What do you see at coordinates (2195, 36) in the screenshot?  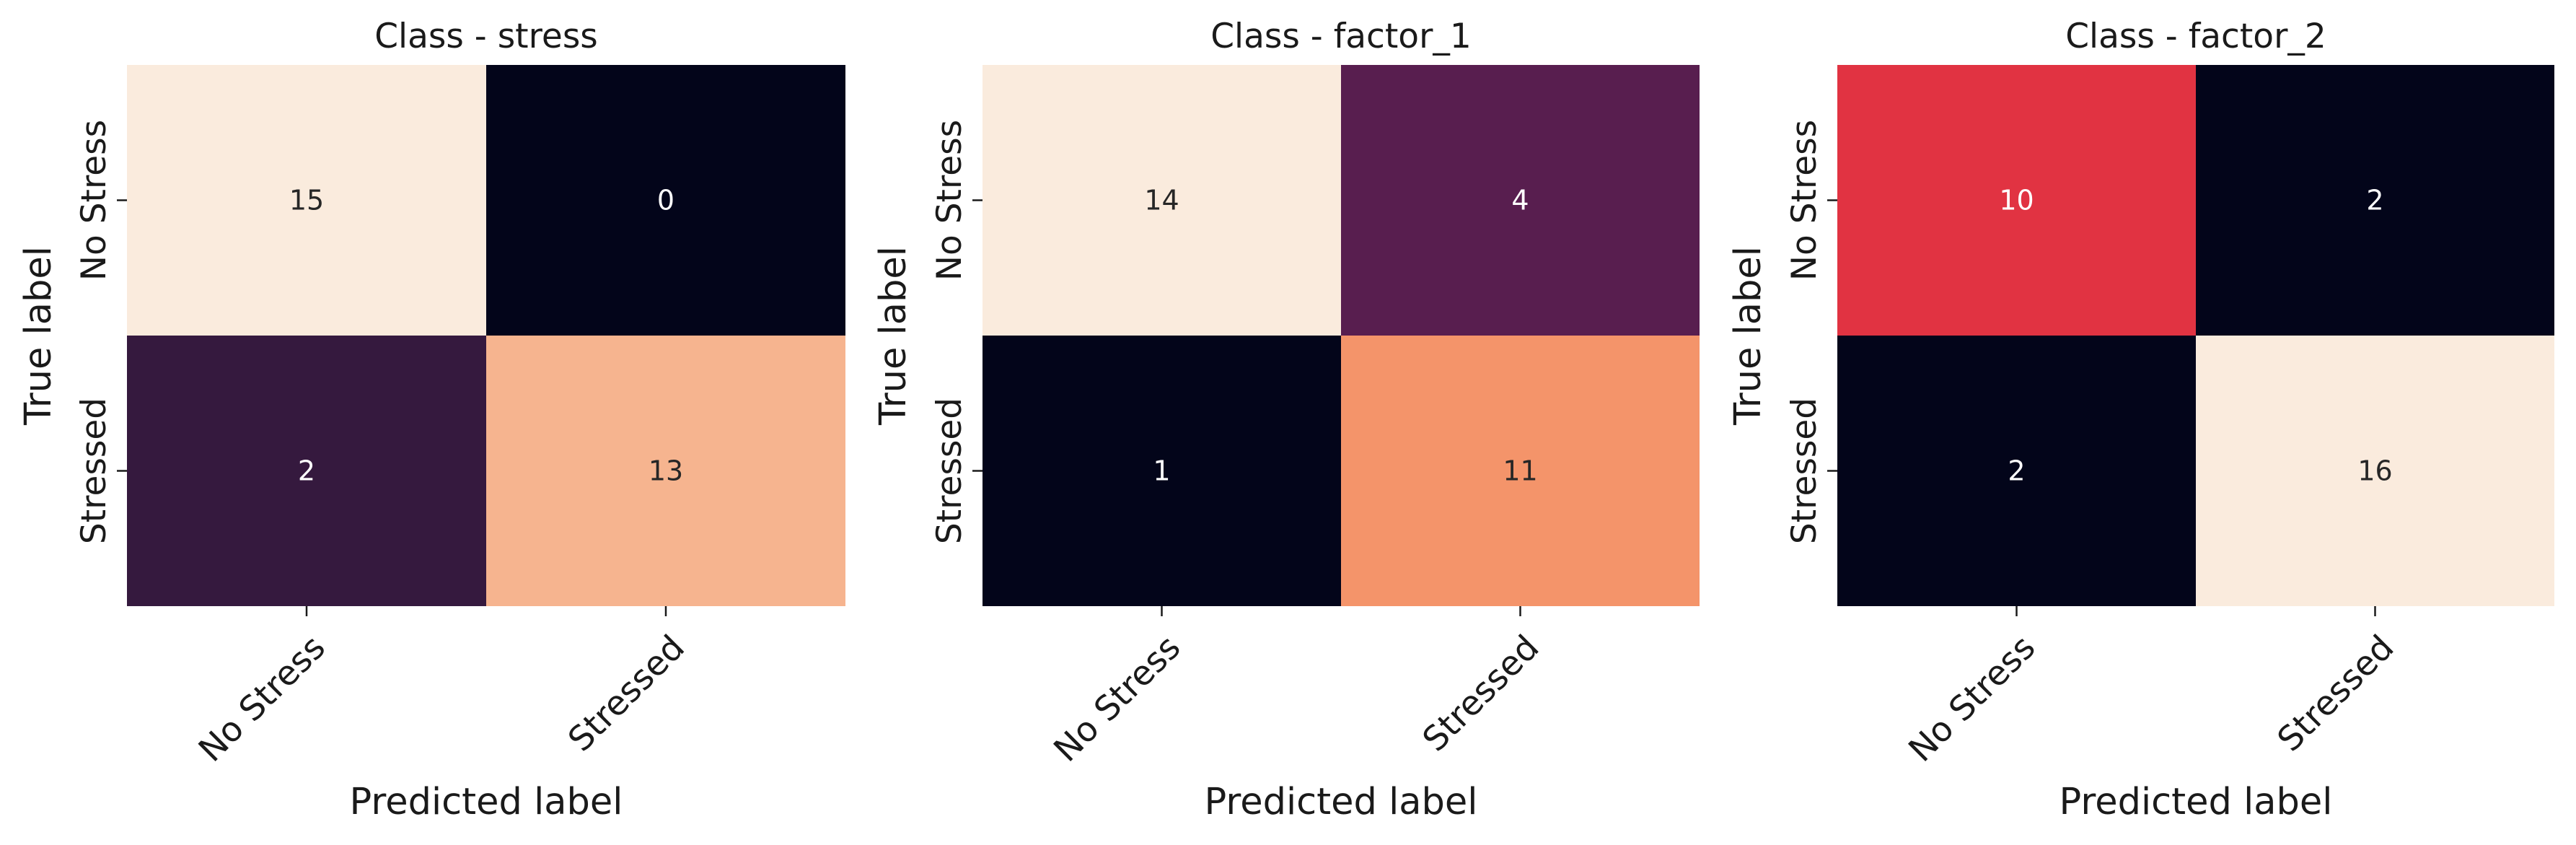 I see `panel-title: Class - factor_2` at bounding box center [2195, 36].